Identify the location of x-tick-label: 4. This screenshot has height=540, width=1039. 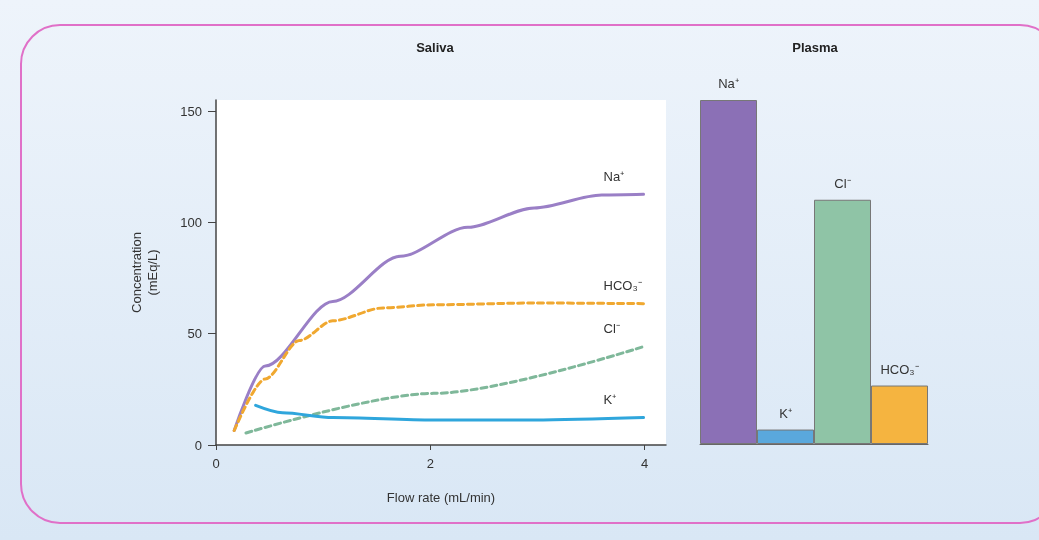
(644, 463).